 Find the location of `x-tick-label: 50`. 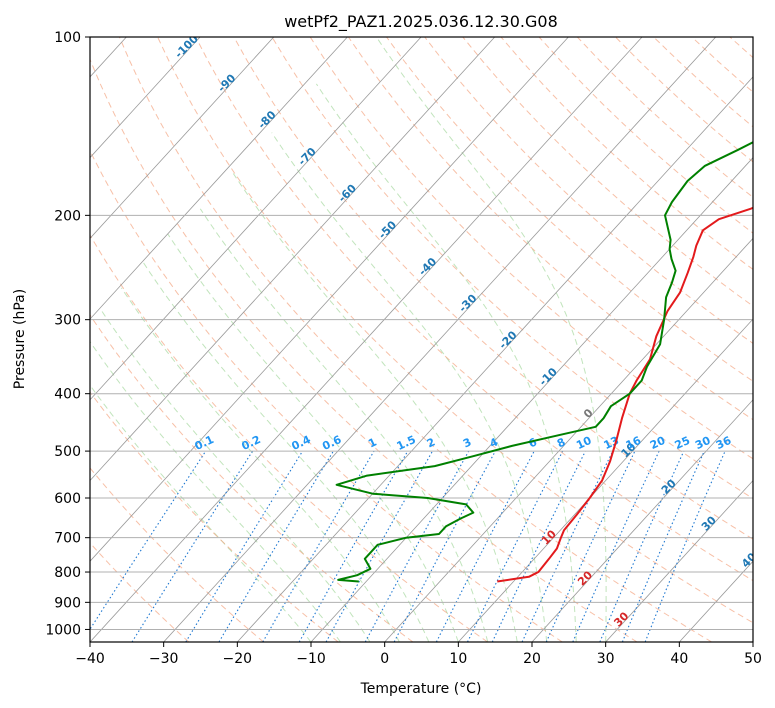

x-tick-label: 50 is located at coordinates (753, 659).